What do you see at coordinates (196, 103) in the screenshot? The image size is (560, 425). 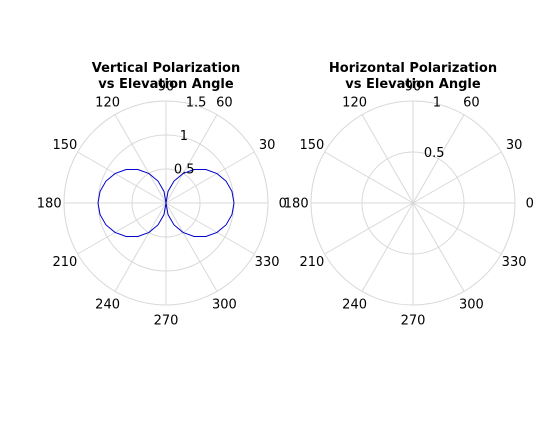 I see `r-tick-label-1-5: 1.5` at bounding box center [196, 103].